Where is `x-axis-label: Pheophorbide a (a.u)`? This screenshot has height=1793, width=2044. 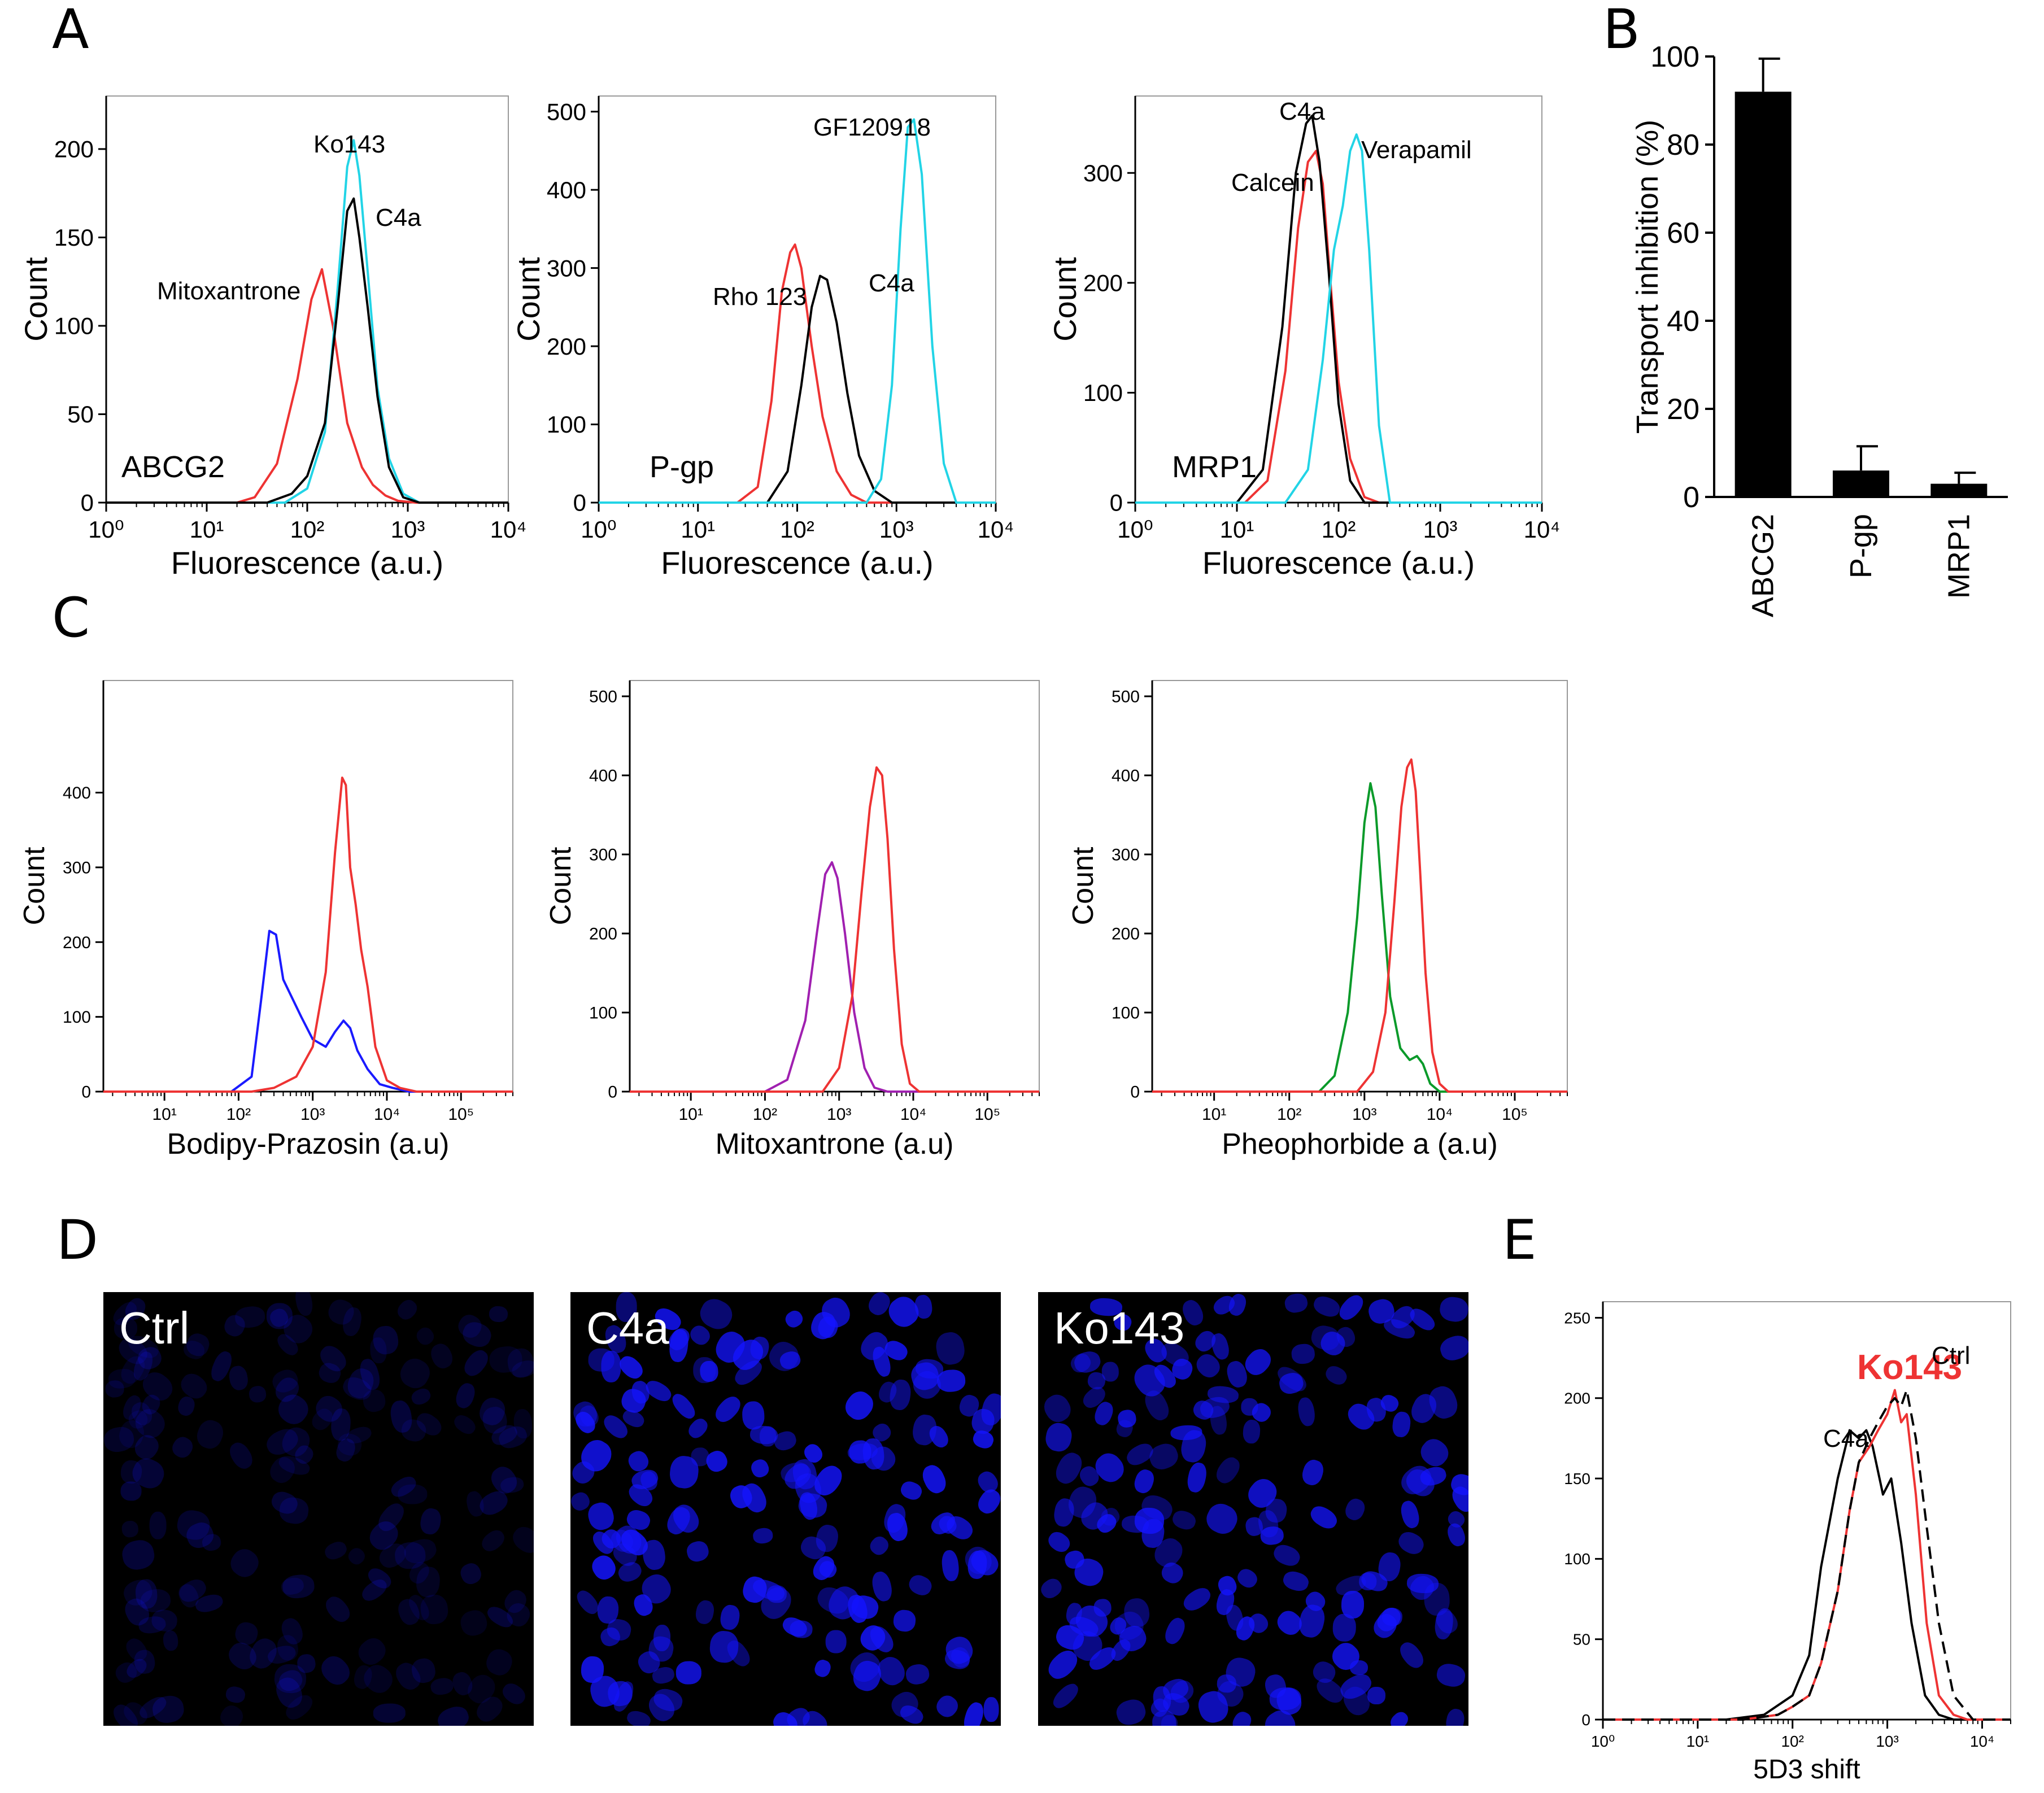
x-axis-label: Pheophorbide a (a.u) is located at coordinates (1360, 1144).